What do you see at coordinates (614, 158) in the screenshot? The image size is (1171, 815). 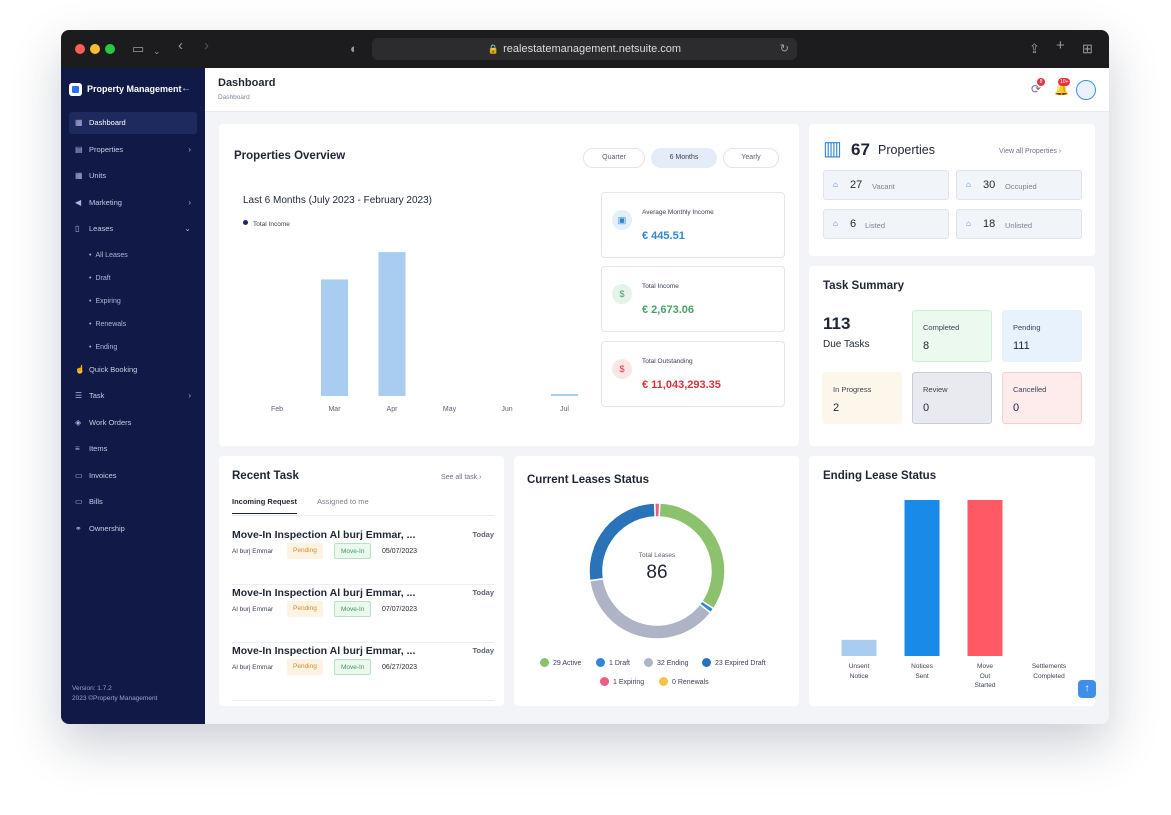 I see `filter-quarter: Quarter` at bounding box center [614, 158].